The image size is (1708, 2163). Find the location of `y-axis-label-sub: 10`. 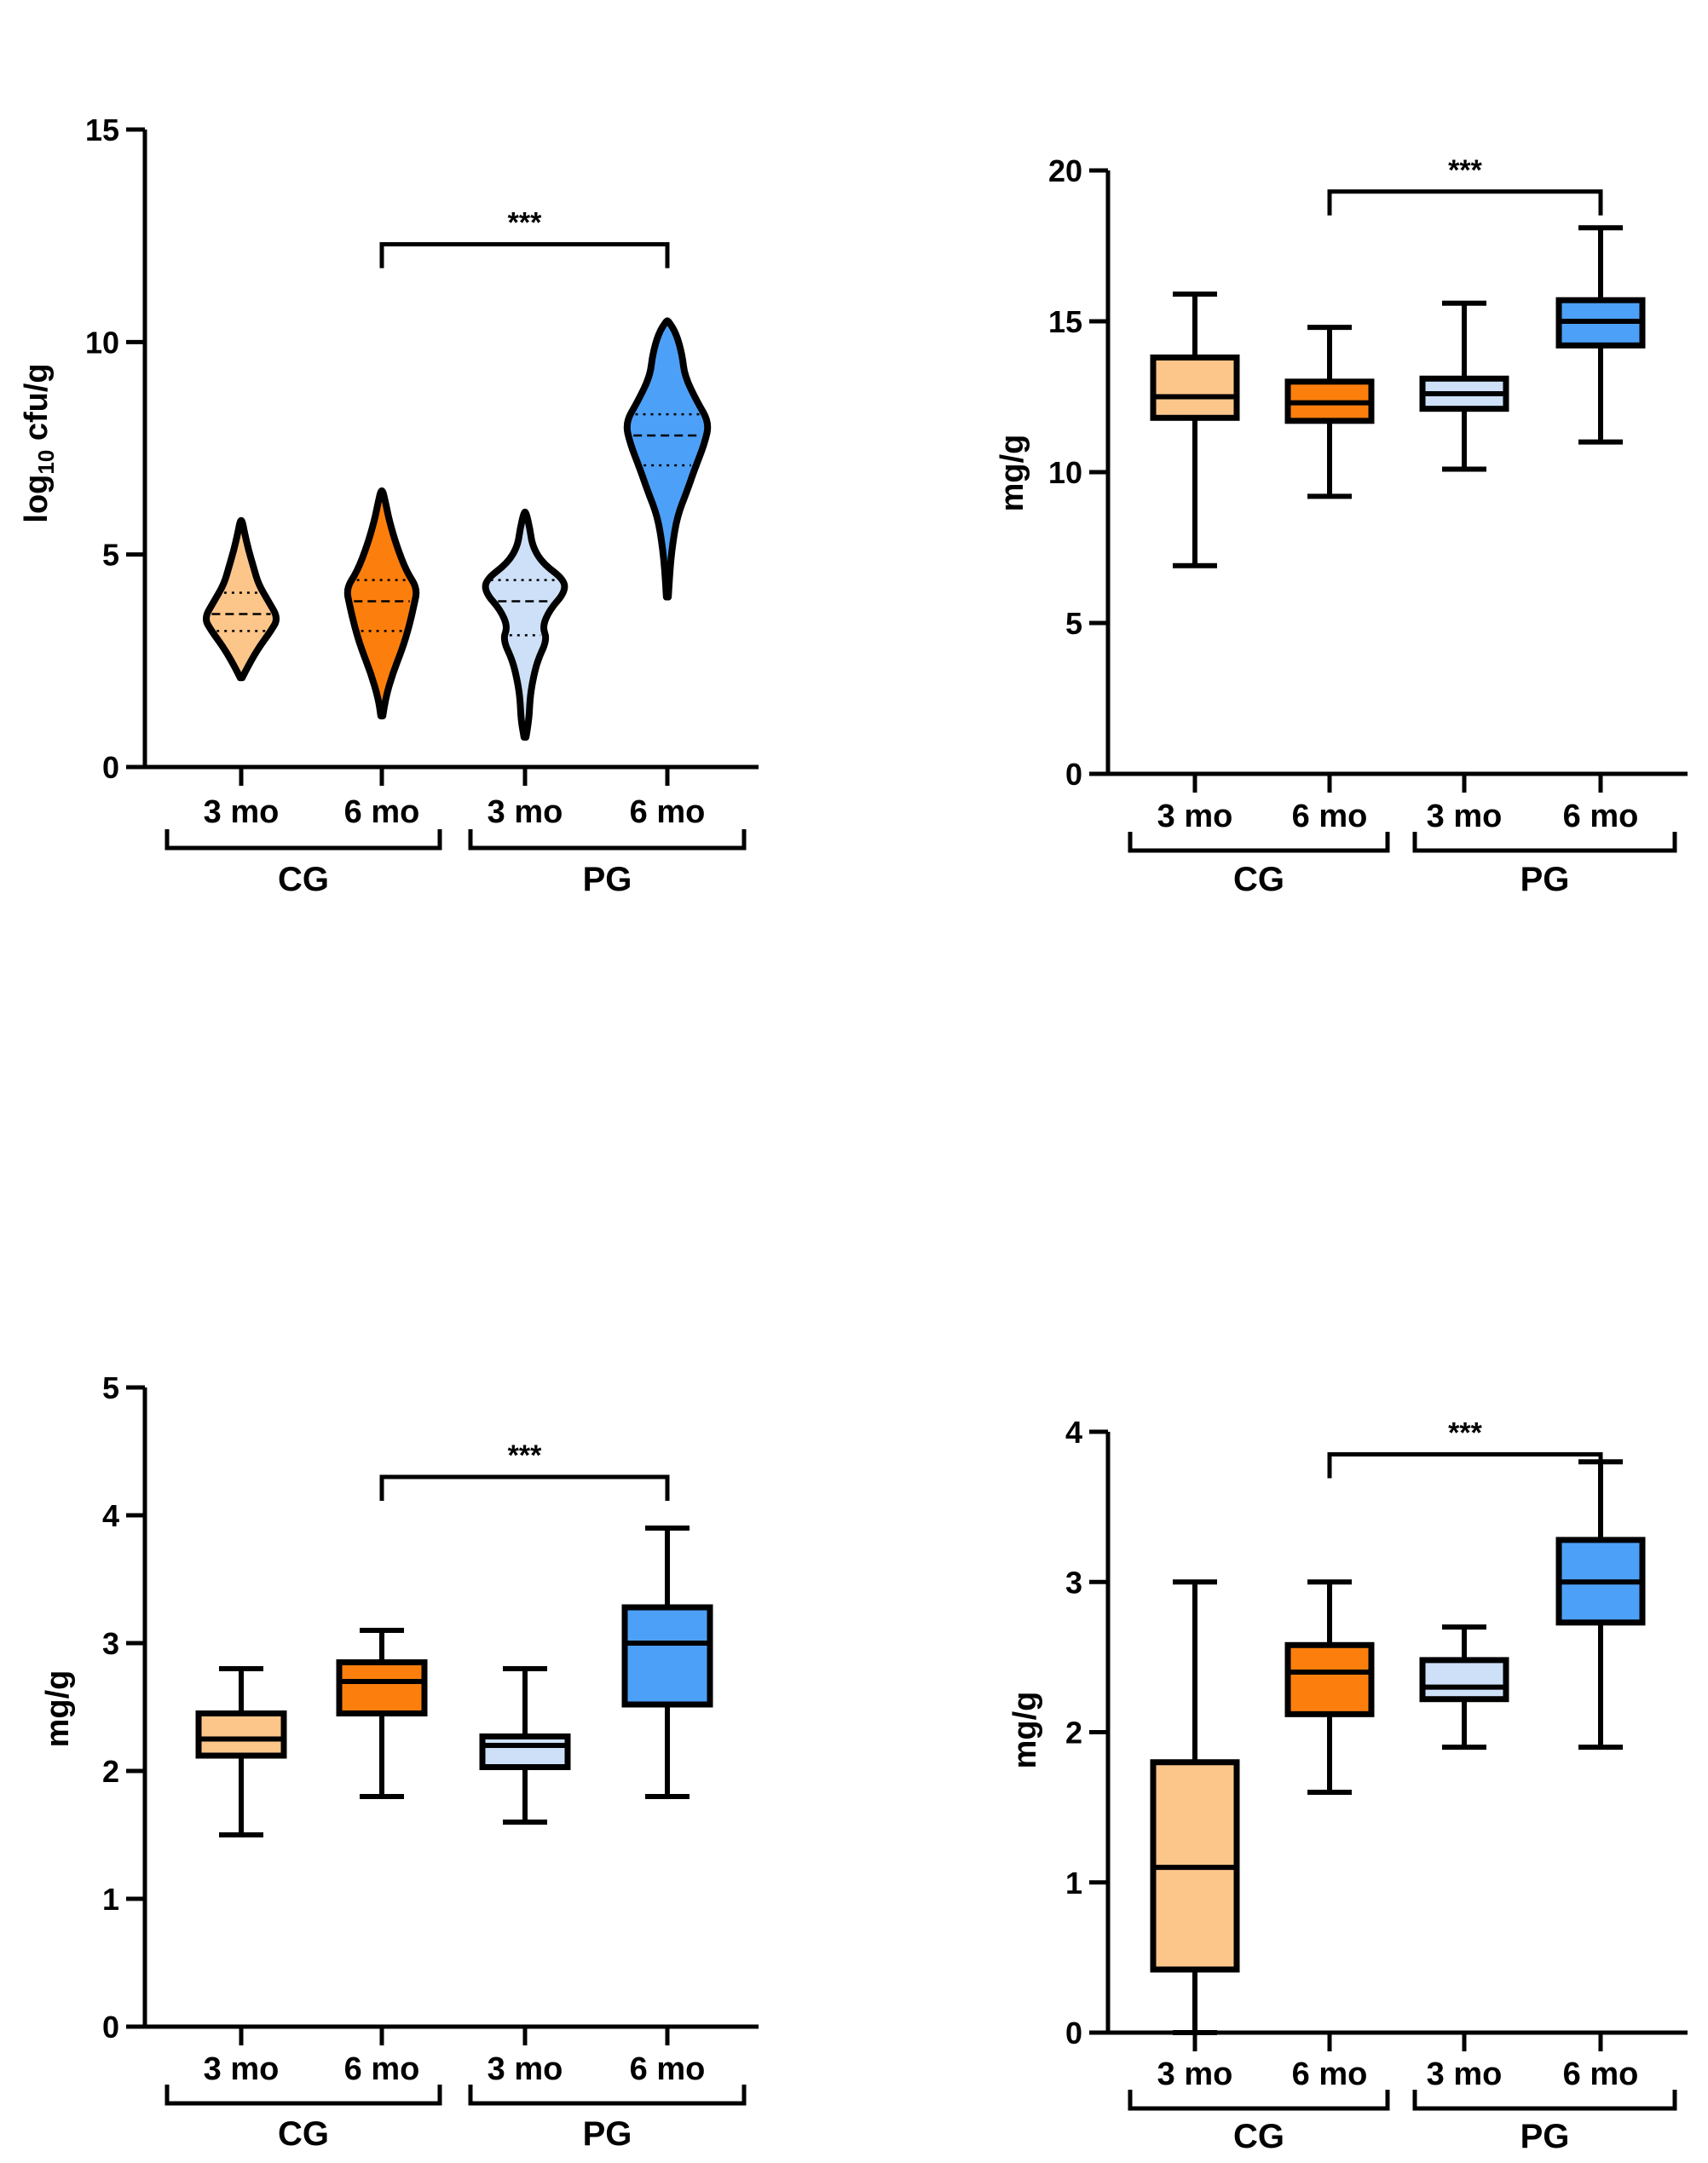

y-axis-label-sub: 10 is located at coordinates (46, 462).